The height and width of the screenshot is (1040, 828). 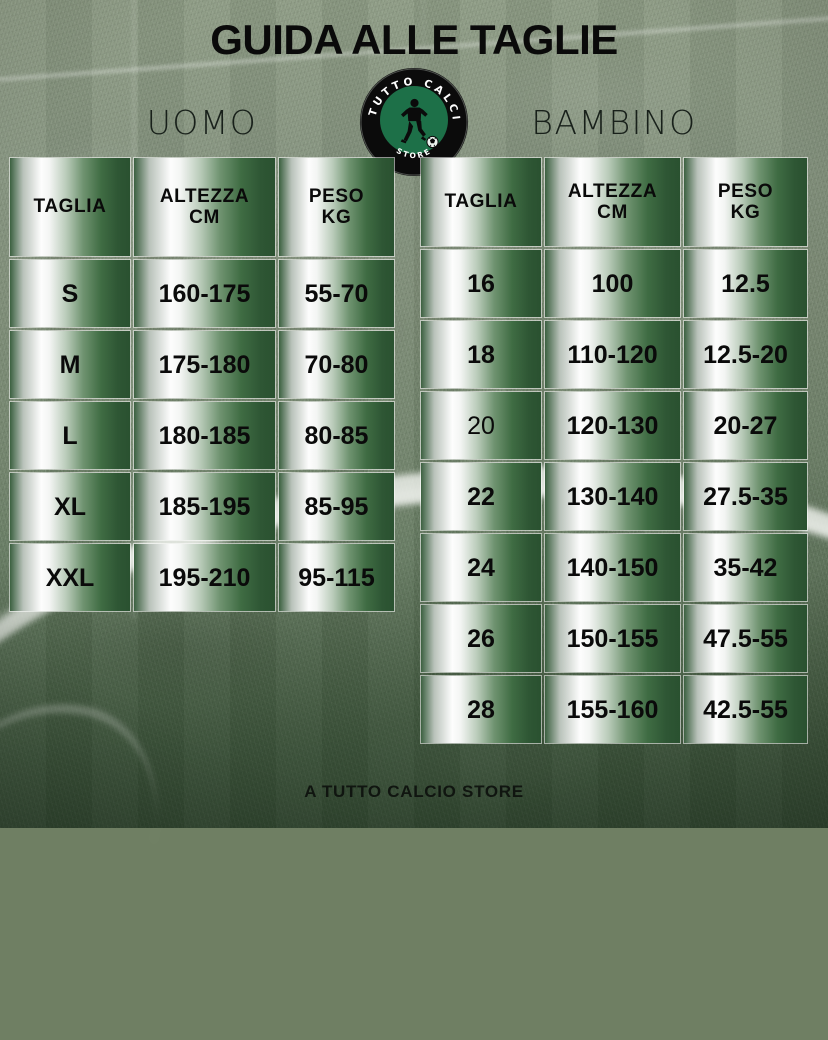 What do you see at coordinates (336, 435) in the screenshot?
I see `cell-weight: 80-85` at bounding box center [336, 435].